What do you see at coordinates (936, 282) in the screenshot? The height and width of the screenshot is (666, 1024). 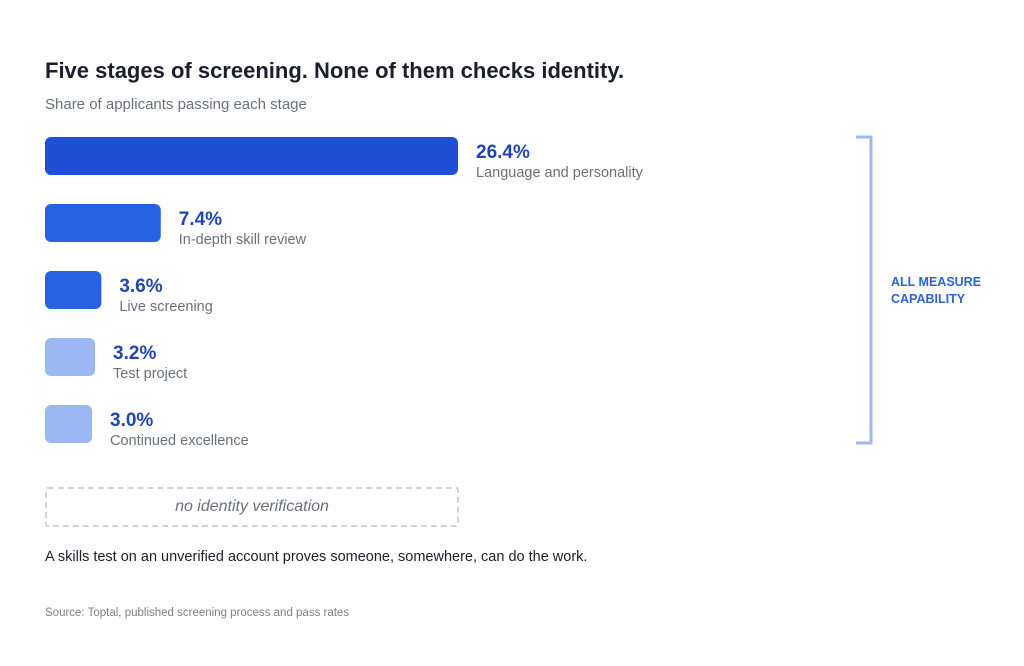 I see `bracket-label-line-1: ALL MEASURE` at bounding box center [936, 282].